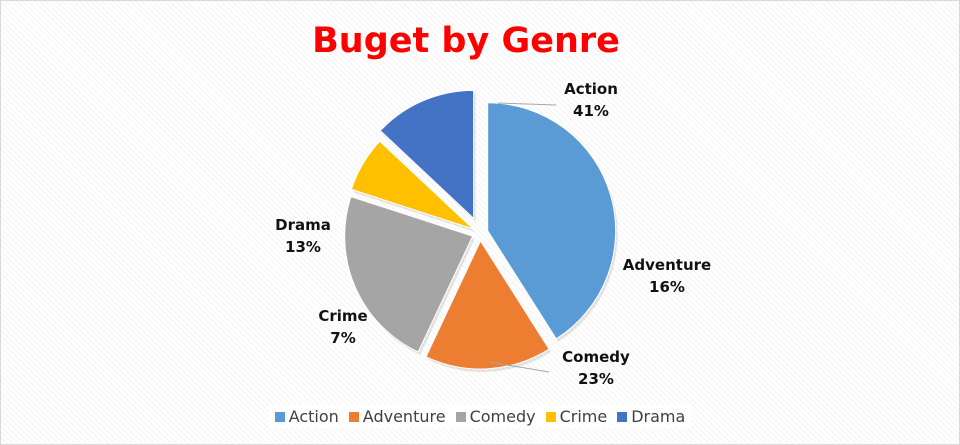  What do you see at coordinates (667, 265) in the screenshot?
I see `data-label-adventure-category: Adventure` at bounding box center [667, 265].